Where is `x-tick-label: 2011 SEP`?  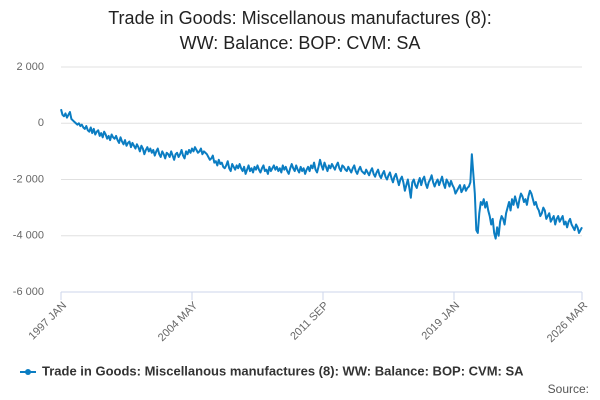 x-tick-label: 2011 SEP is located at coordinates (309, 321).